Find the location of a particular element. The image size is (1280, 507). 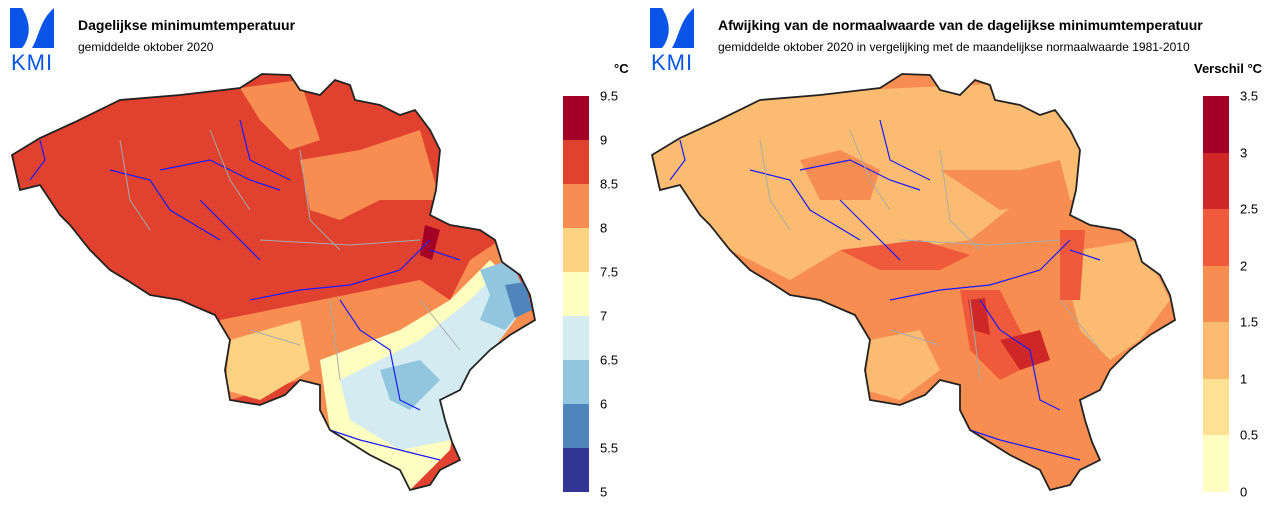

legend-tick-label: 0 is located at coordinates (1244, 492).